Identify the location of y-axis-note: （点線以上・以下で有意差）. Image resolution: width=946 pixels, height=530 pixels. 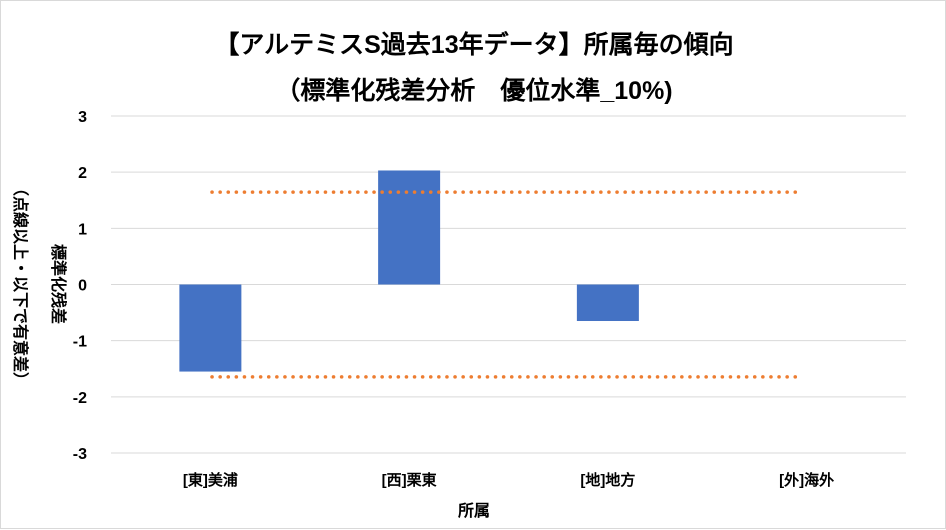
(20, 284).